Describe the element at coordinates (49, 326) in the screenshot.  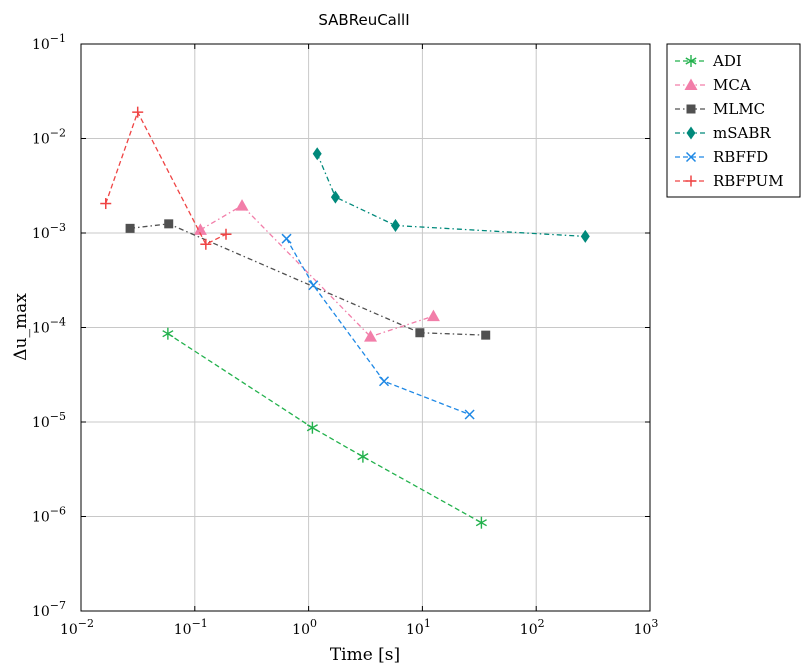
I see `y-tick-label: 10⁻⁴` at that location.